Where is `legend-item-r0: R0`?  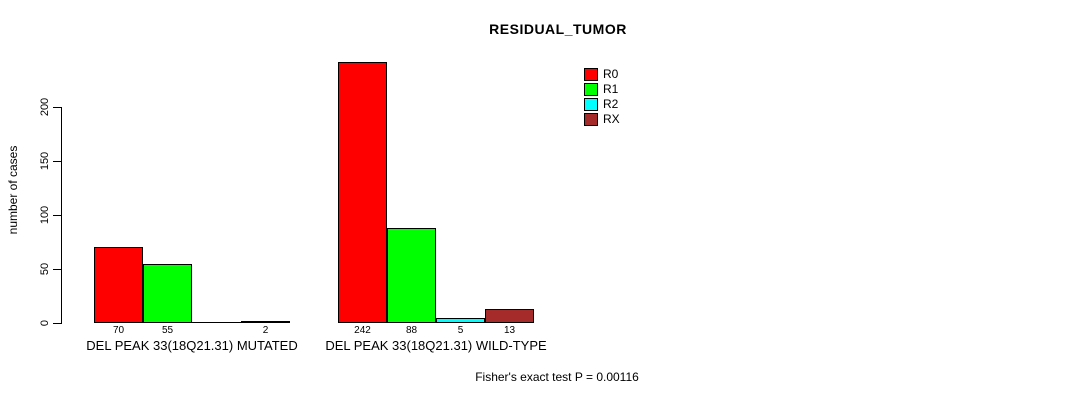 legend-item-r0: R0 is located at coordinates (602, 74).